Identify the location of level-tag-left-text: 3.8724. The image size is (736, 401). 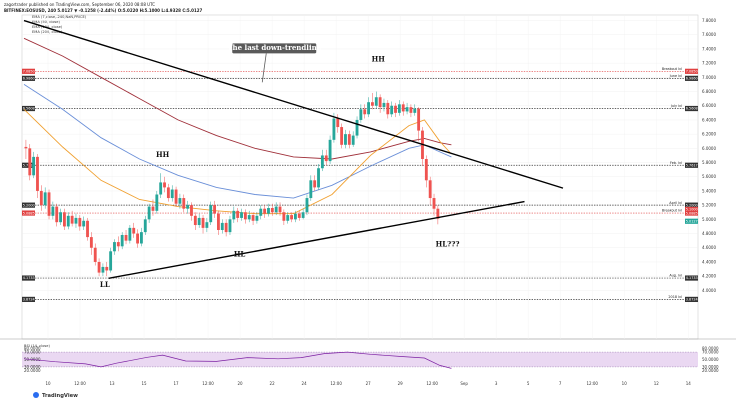
(29, 300).